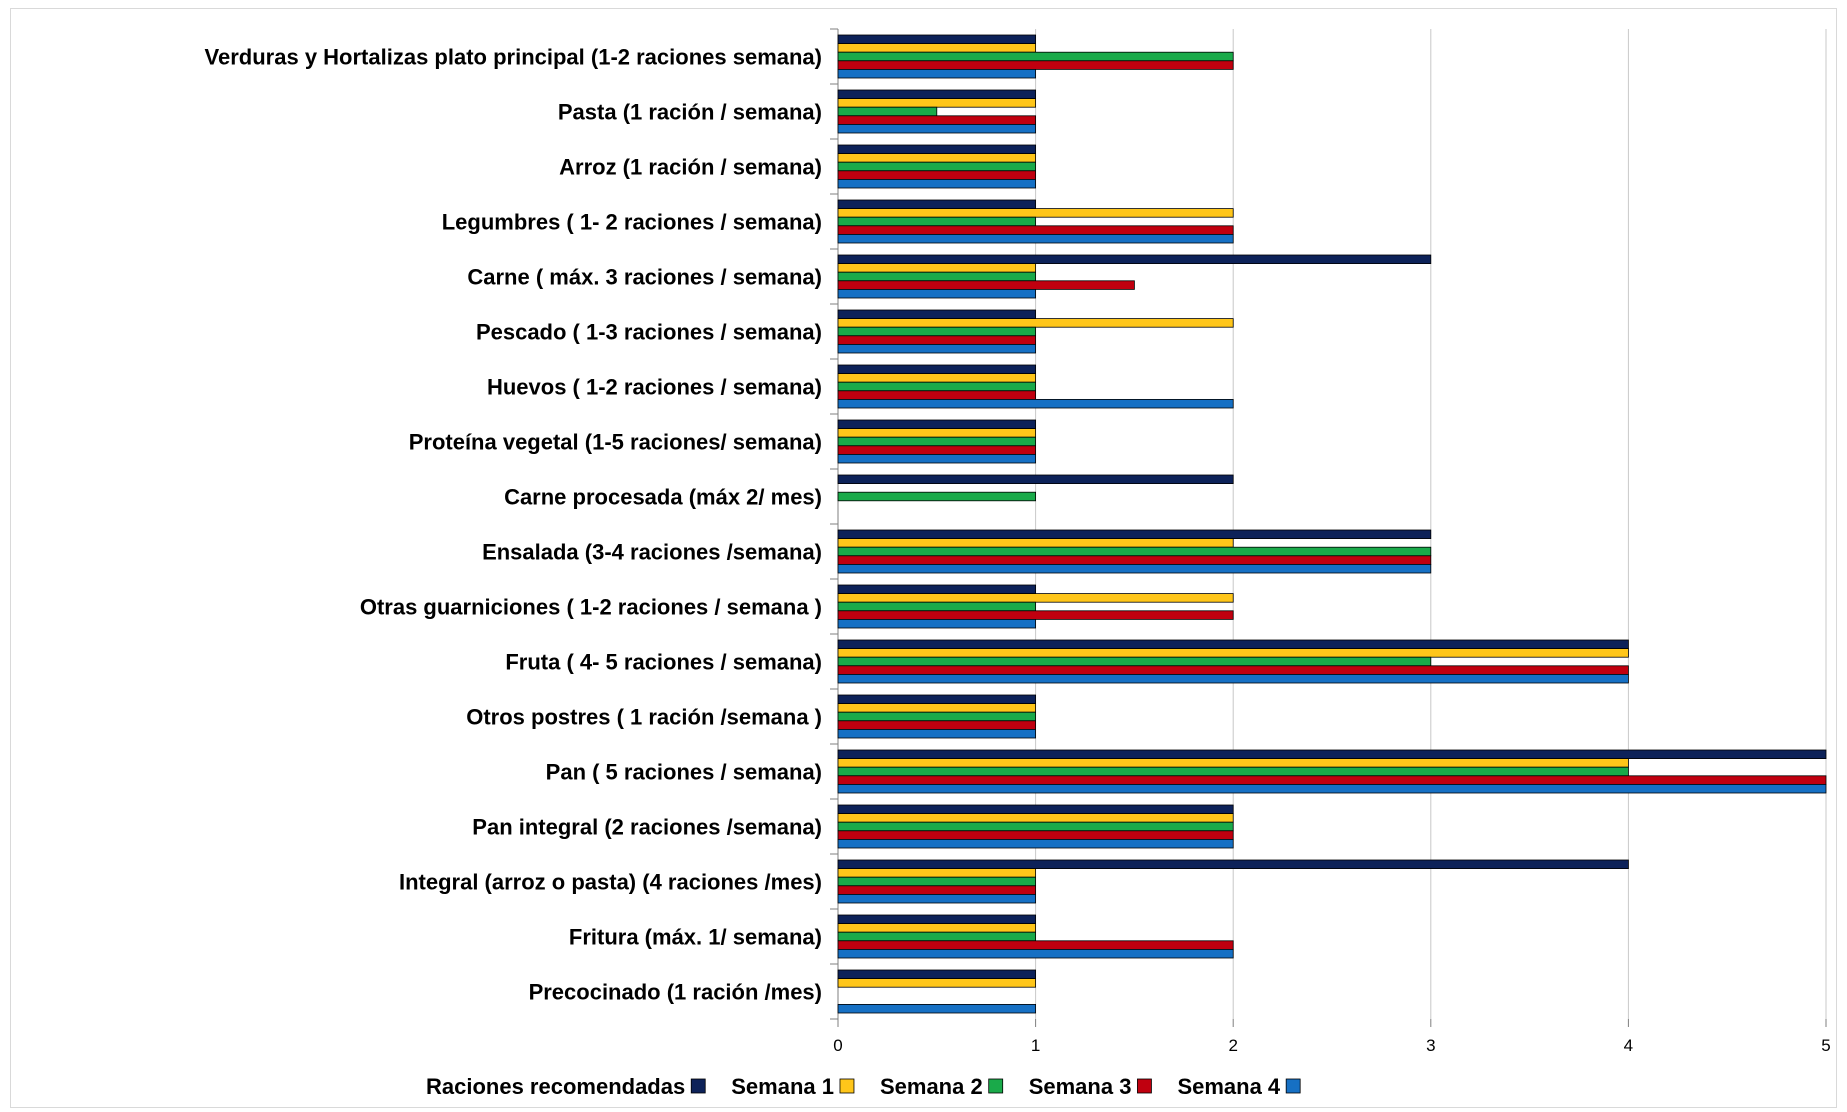 The width and height of the screenshot is (1847, 1112). I want to click on legend-label: Raciones recomendadas, so click(555, 1086).